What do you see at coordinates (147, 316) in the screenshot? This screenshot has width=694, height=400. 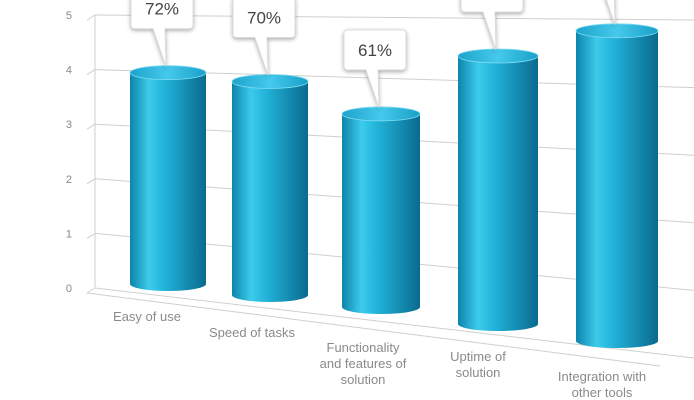 I see `category-label: Easy of use` at bounding box center [147, 316].